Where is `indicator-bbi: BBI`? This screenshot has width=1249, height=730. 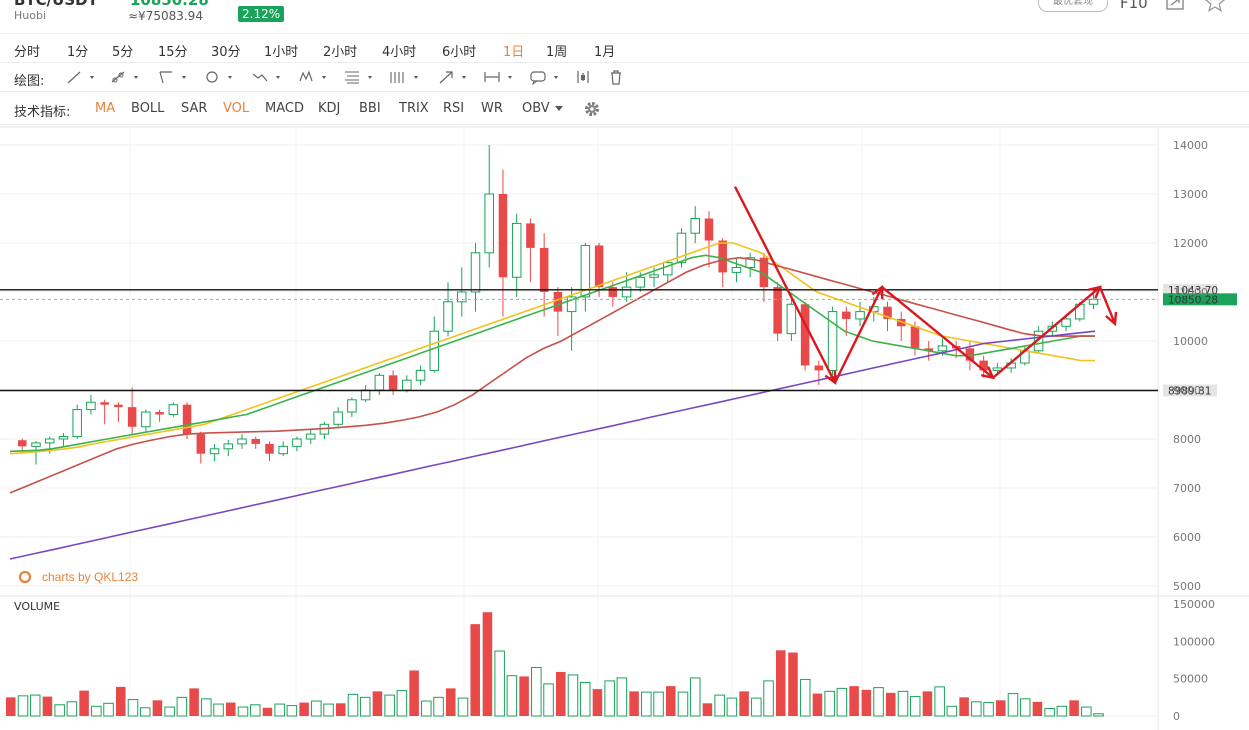 indicator-bbi: BBI is located at coordinates (370, 108).